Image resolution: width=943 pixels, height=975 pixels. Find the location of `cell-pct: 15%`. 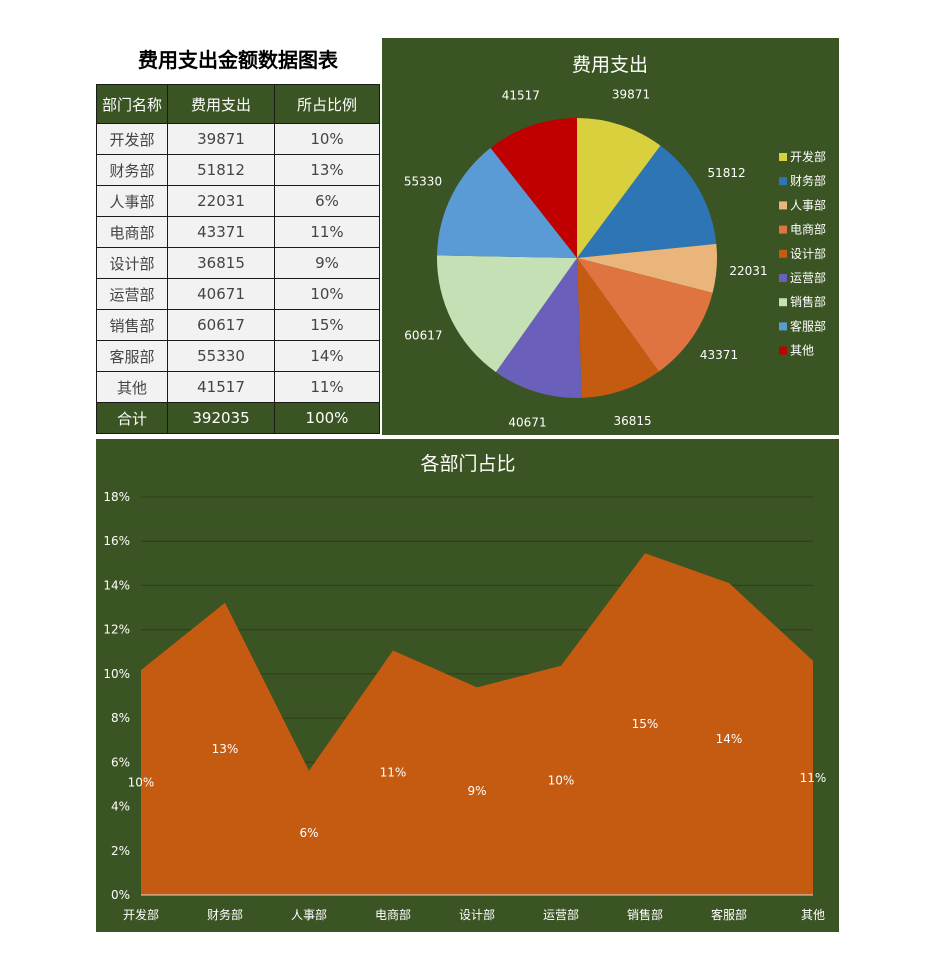

cell-pct: 15% is located at coordinates (327, 325).